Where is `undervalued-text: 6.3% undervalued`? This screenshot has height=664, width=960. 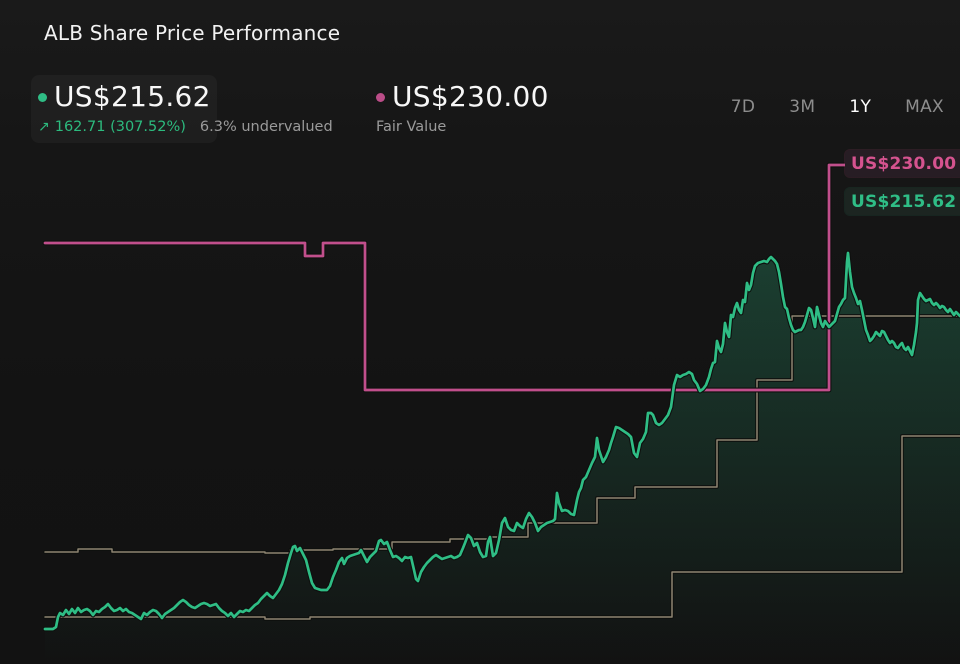 undervalued-text: 6.3% undervalued is located at coordinates (266, 127).